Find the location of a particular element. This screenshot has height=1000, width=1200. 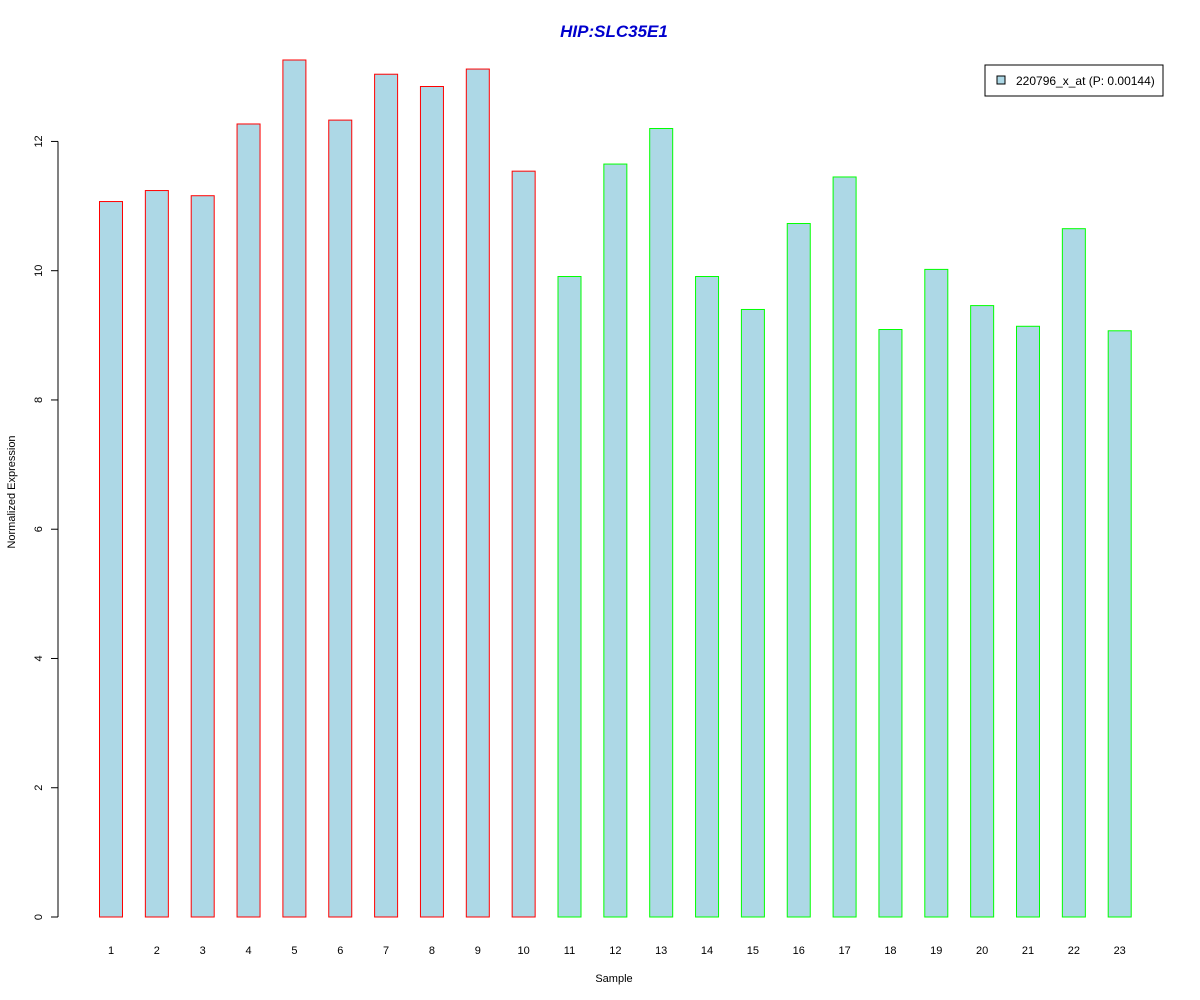

y-tick-label: 12 is located at coordinates (39, 141).